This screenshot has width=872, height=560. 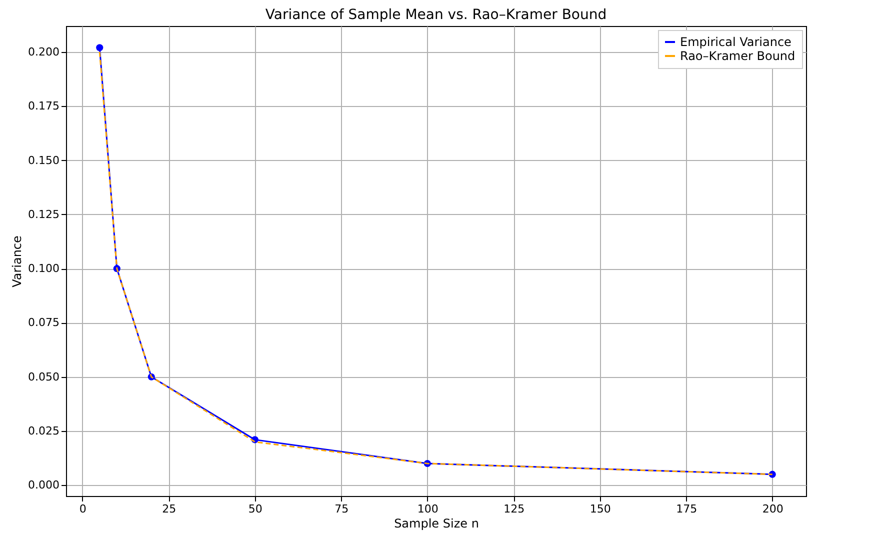 What do you see at coordinates (427, 509) in the screenshot?
I see `x-tick-label: 100` at bounding box center [427, 509].